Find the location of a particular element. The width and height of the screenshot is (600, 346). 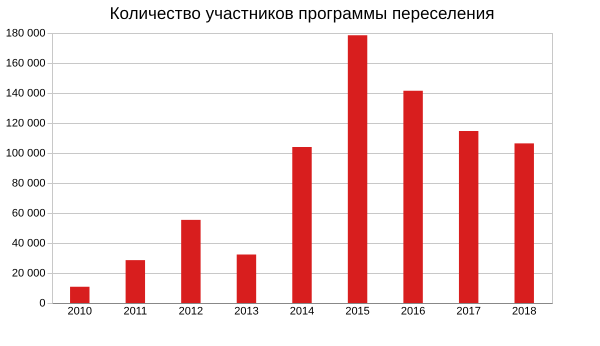

y-tick-label: 180 000 is located at coordinates (26, 34).